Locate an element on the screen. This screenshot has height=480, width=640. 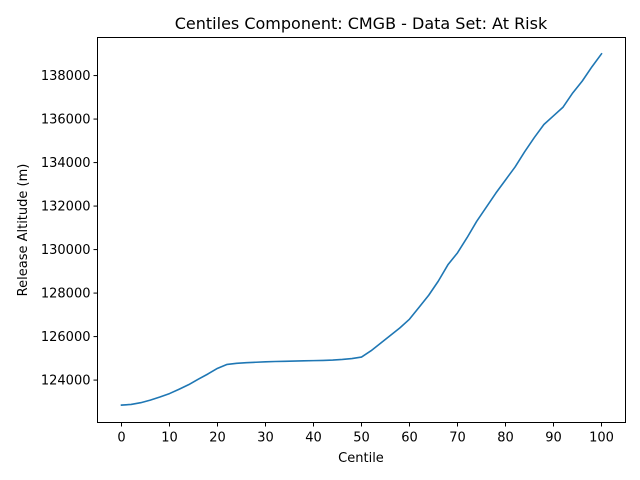
x-axis-ticks: 0 10 20 30 40 50 60 70 80 90 100 is located at coordinates (365, 434).